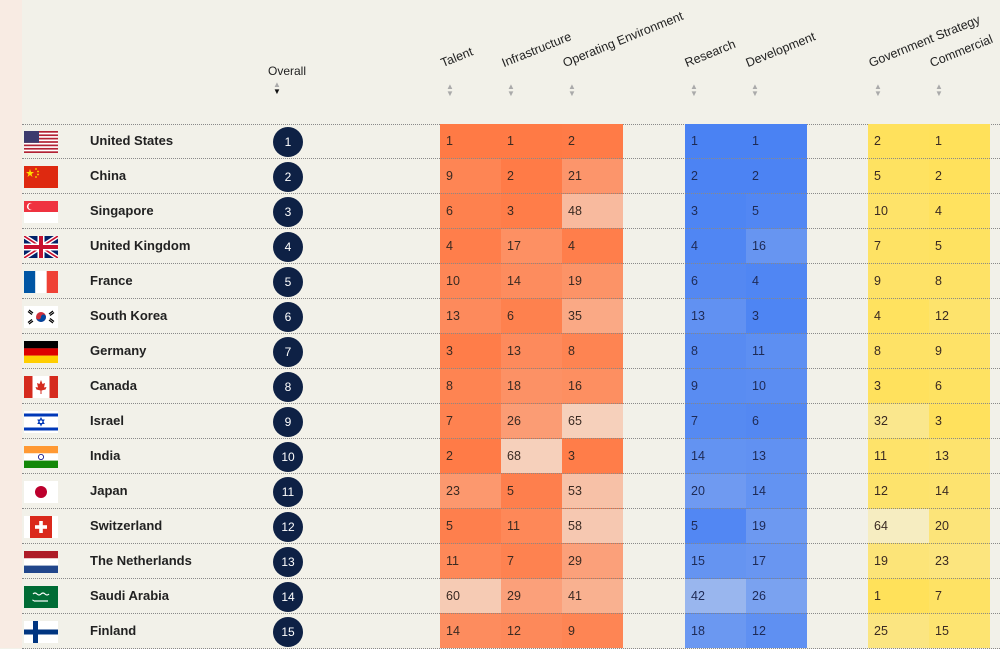 This screenshot has height=649, width=1000. I want to click on sort-government-icon: ▲ ▼, so click(878, 90).